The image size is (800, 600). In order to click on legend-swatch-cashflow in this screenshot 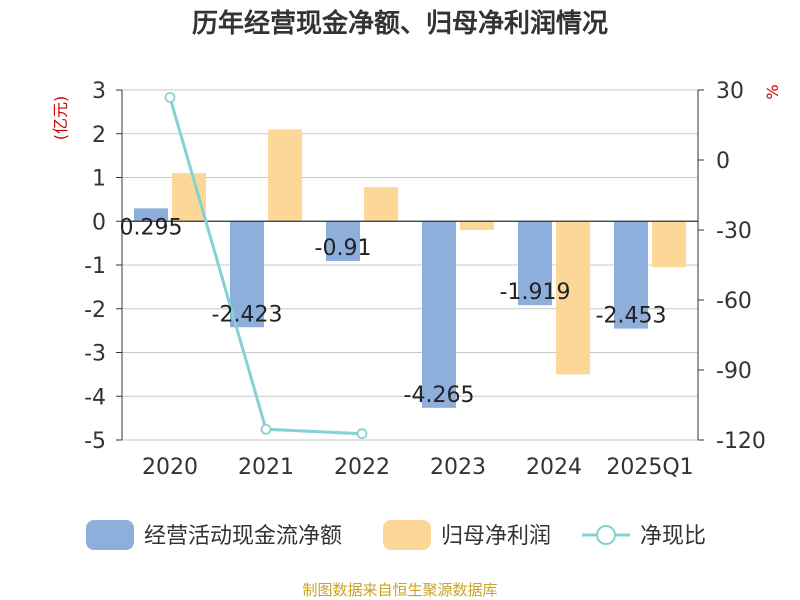, I will do `click(110, 535)`.